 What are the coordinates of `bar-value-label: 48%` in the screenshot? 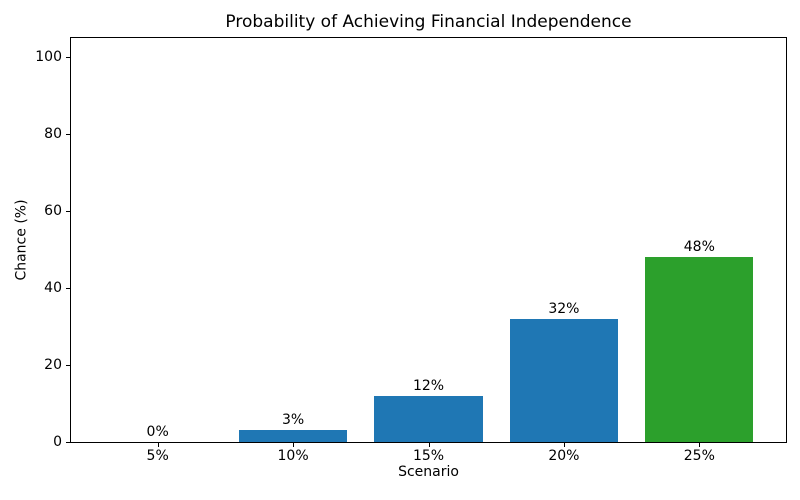 It's located at (699, 247).